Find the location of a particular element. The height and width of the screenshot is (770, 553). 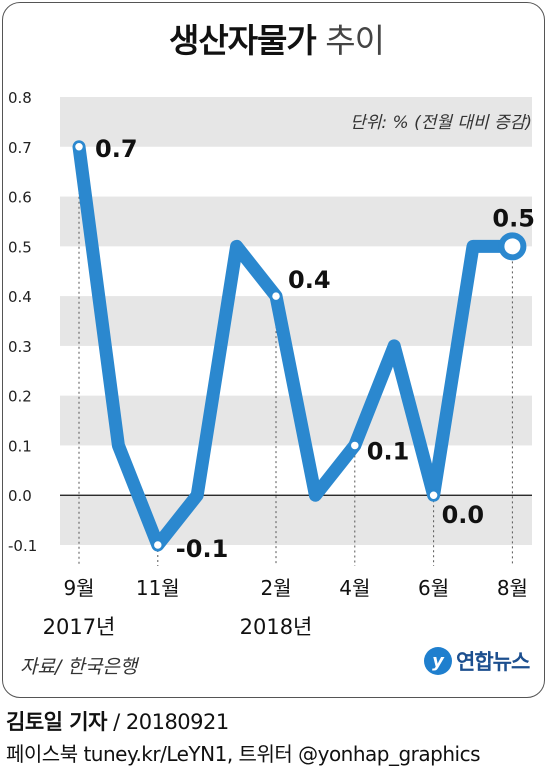

y-axis-ticks: 0.8 0.7 0.6 0.5 0.4 0.3 0.2 0.1 0.0 -0.1 is located at coordinates (22, 322).